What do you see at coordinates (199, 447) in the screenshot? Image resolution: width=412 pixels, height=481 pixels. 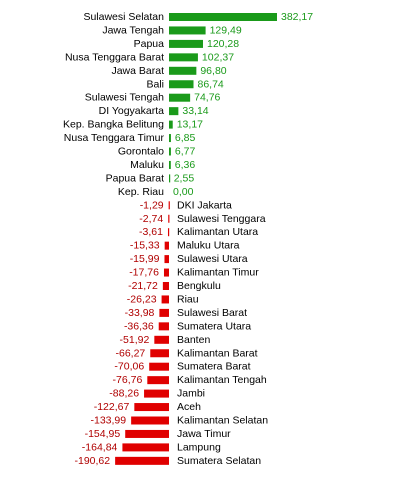 I see `category-label: Lampung` at bounding box center [199, 447].